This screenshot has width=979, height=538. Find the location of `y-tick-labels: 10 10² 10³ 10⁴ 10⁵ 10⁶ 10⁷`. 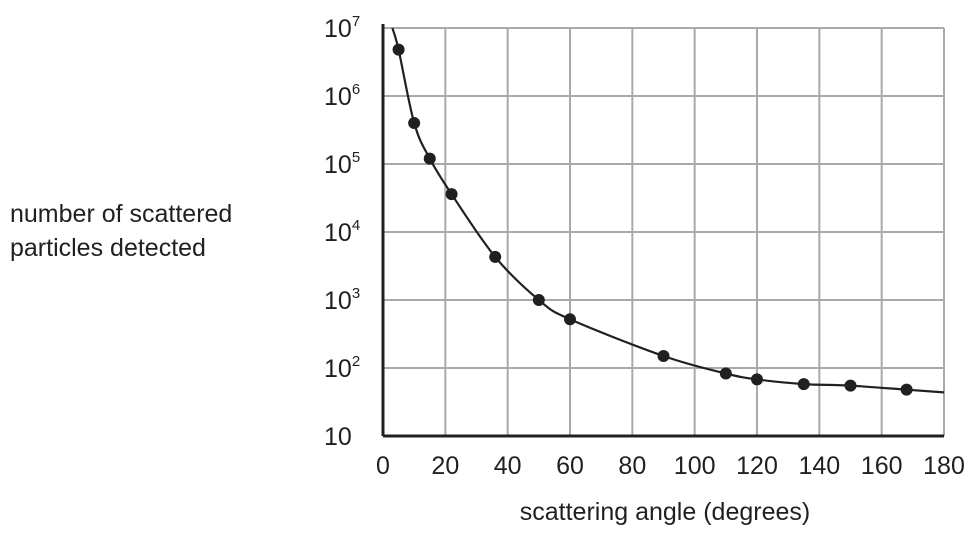

y-tick-labels: 10 10² 10³ 10⁴ 10⁵ 10⁶ 10⁷ is located at coordinates (342, 232).